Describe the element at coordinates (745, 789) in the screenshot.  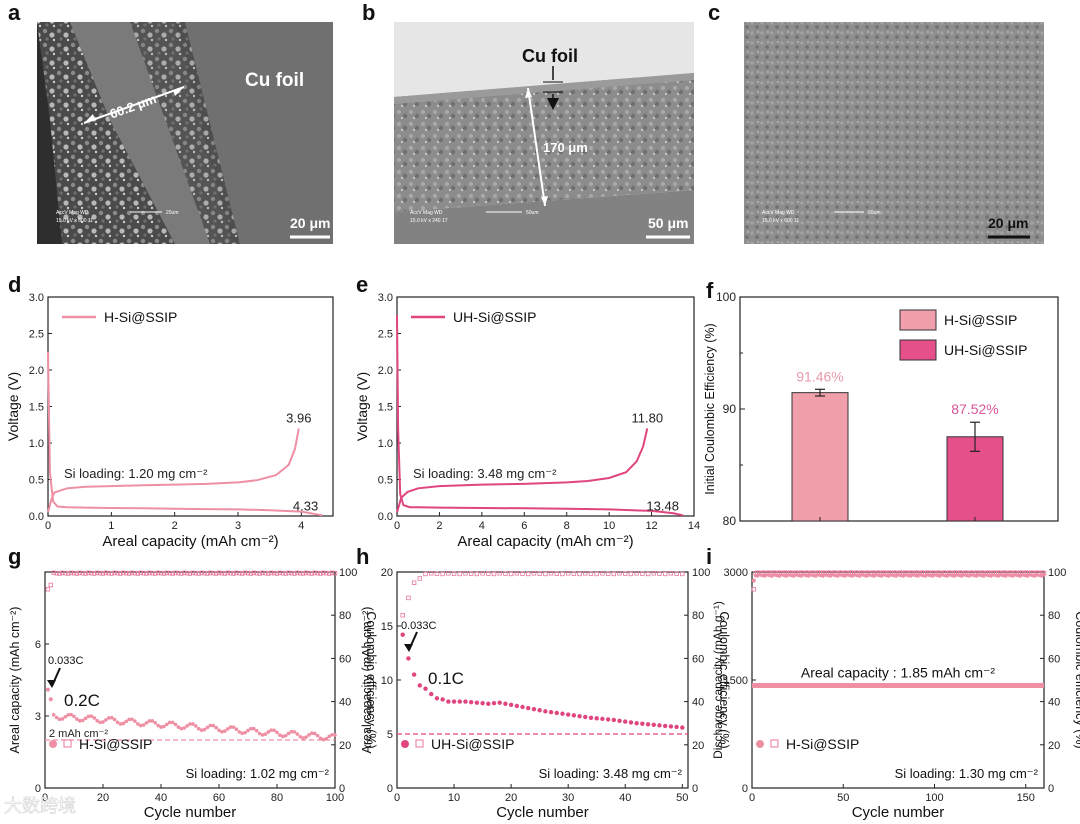
I see `y-tick-label: 0` at that location.